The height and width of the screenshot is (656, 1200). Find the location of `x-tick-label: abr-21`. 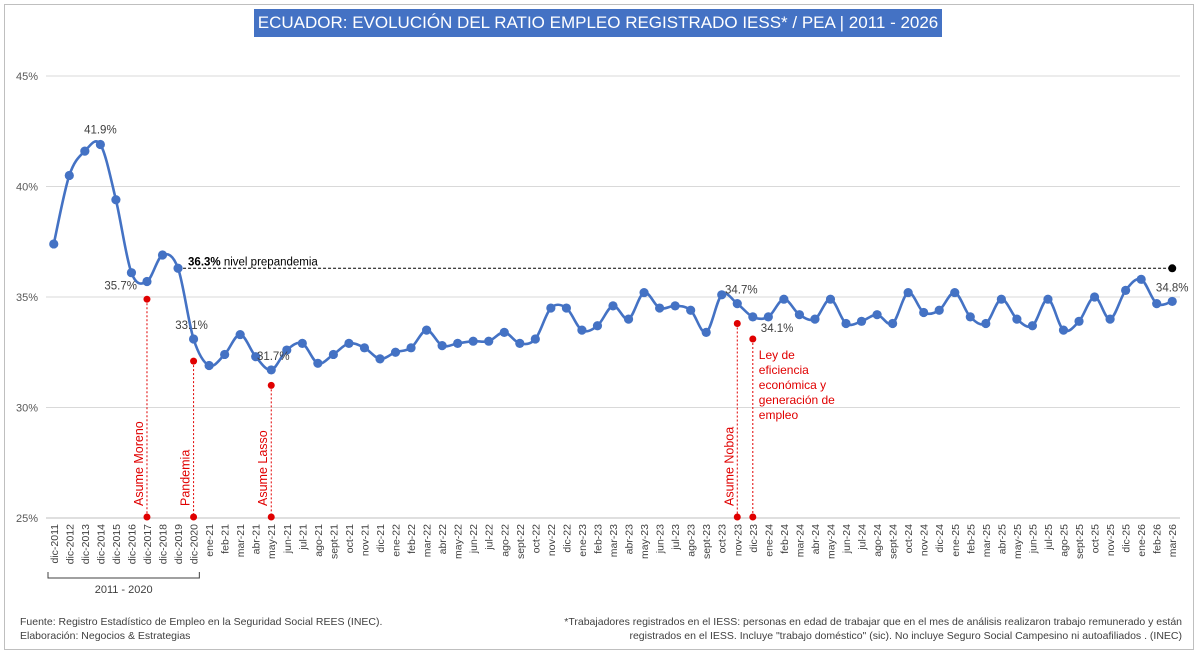

x-tick-label: abr-21 is located at coordinates (257, 539).